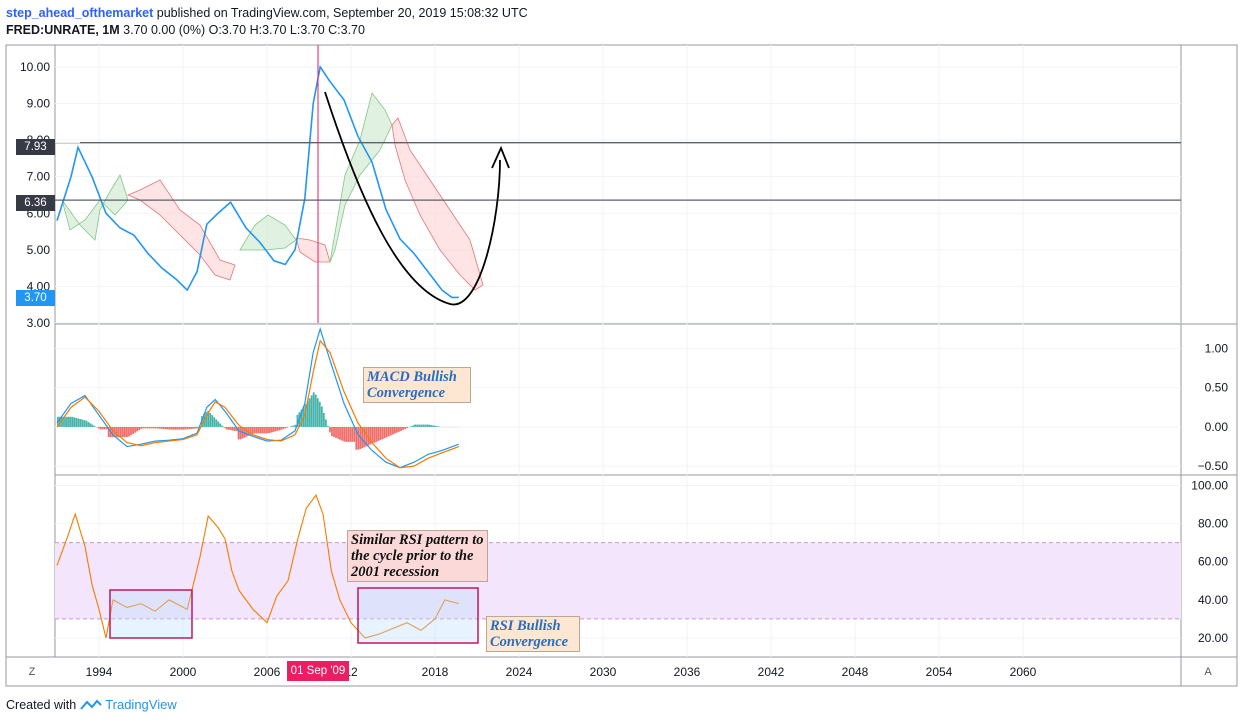 The height and width of the screenshot is (722, 1241). Describe the element at coordinates (533, 634) in the screenshot. I see `rsi-bull-annotation: RSI Bullish Convergence` at that location.